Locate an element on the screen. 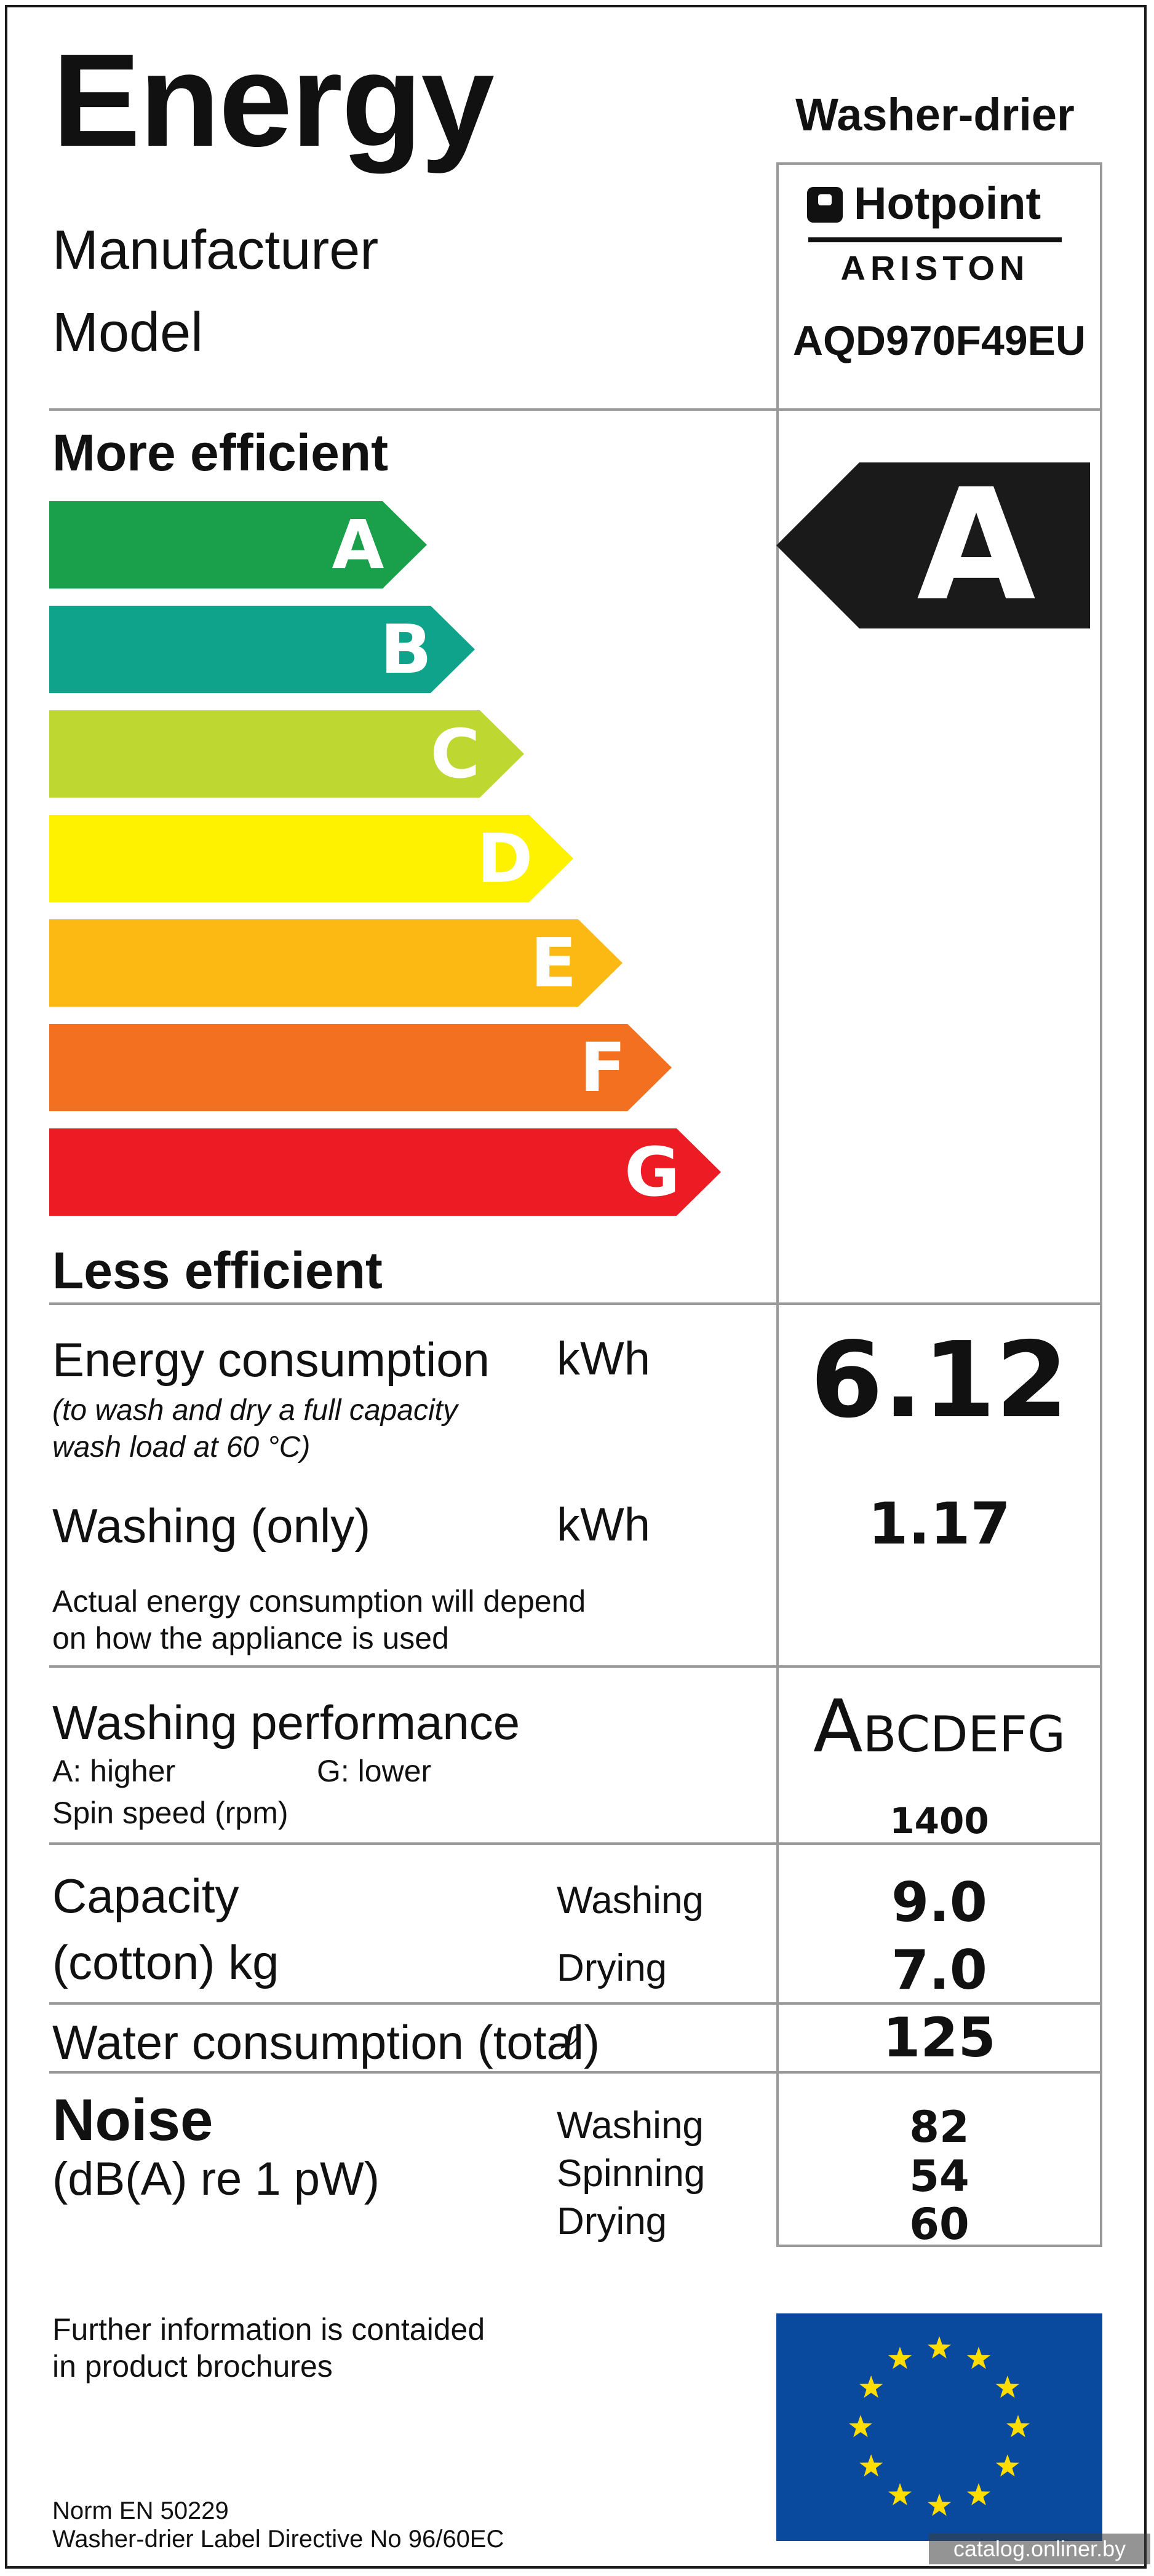 The image size is (1154, 2576). brand-sub: ARISTON is located at coordinates (935, 267).